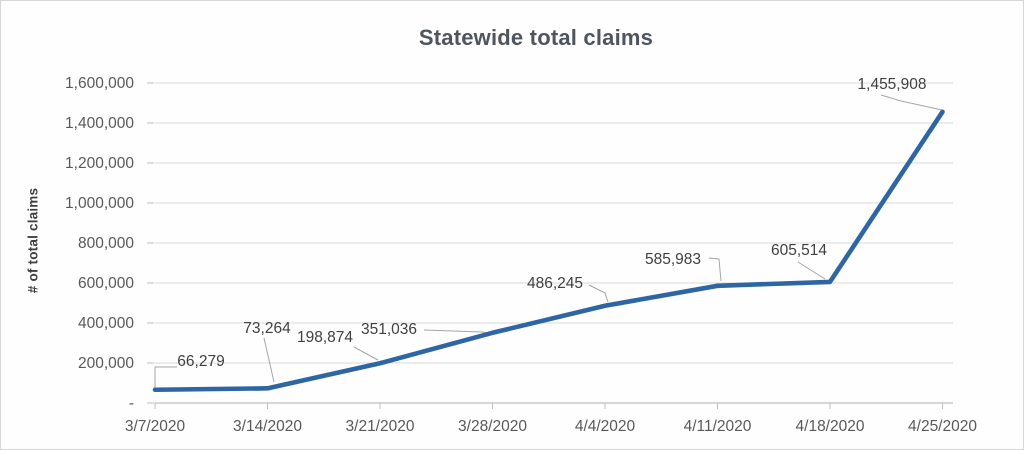 Image resolution: width=1024 pixels, height=450 pixels. Describe the element at coordinates (942, 426) in the screenshot. I see `x-tick-label: 4/25/2020` at that location.